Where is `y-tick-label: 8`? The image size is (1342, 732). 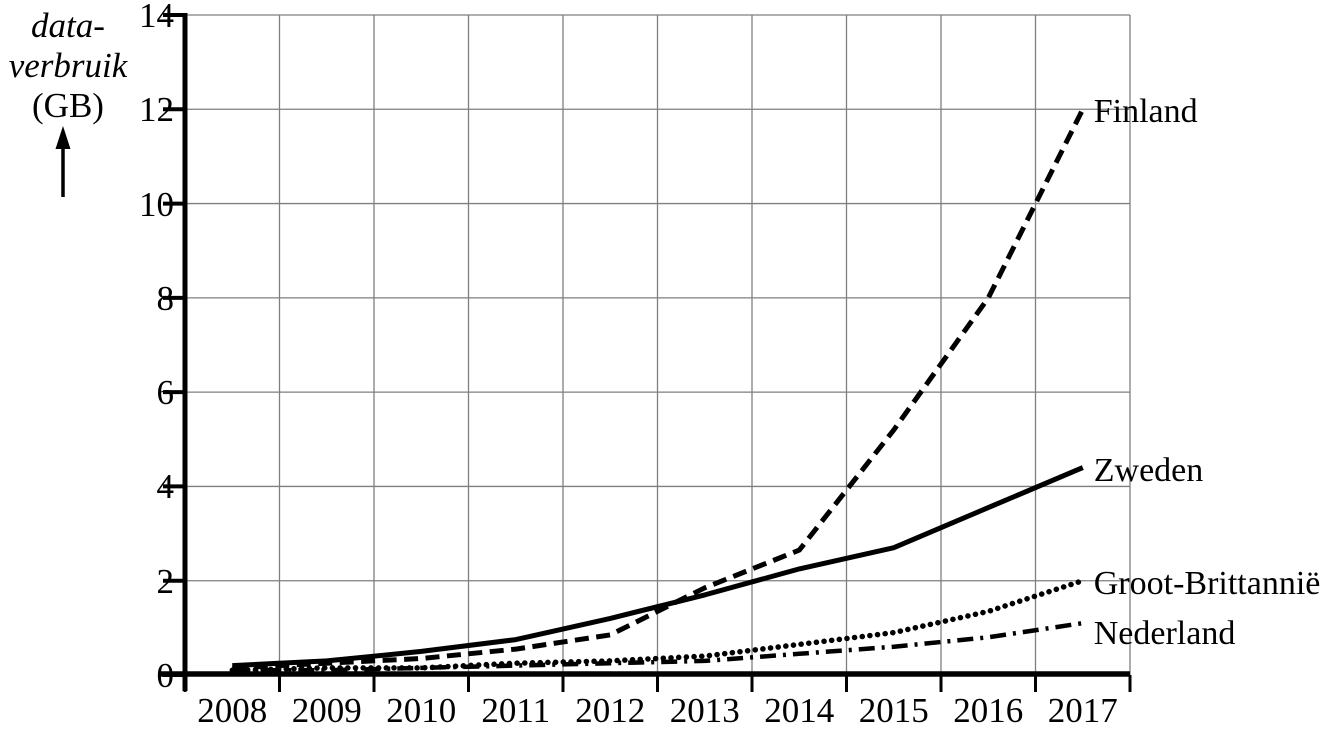
y-tick-label: 8 is located at coordinates (165, 298).